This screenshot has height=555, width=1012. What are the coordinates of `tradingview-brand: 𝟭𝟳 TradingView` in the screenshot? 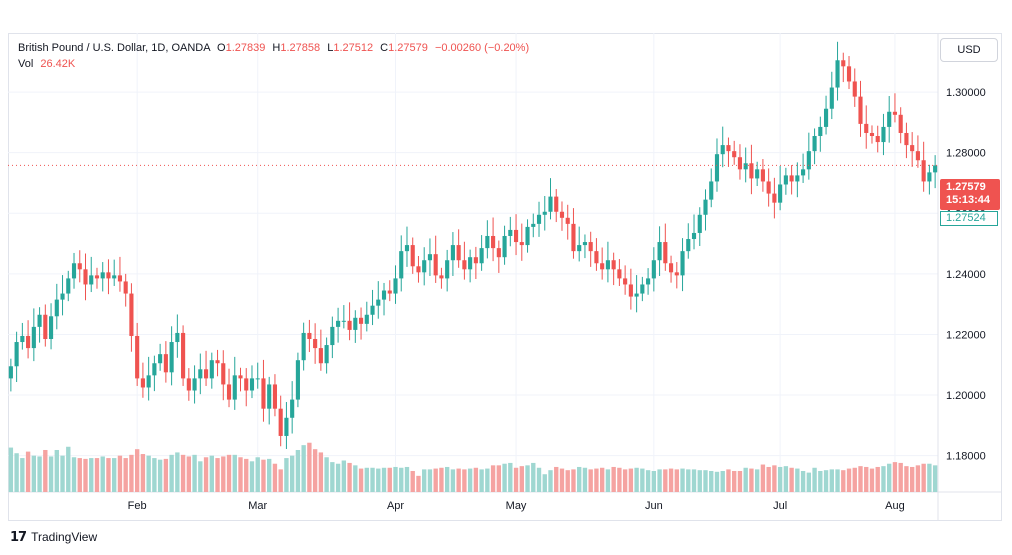 It's located at (53, 537).